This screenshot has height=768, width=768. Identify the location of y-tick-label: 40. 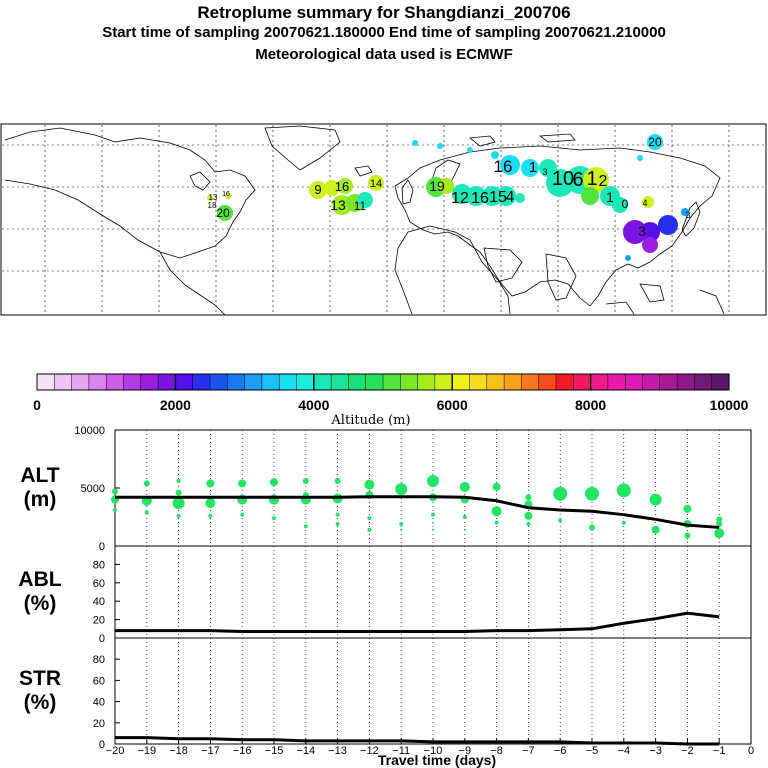
(99, 703).